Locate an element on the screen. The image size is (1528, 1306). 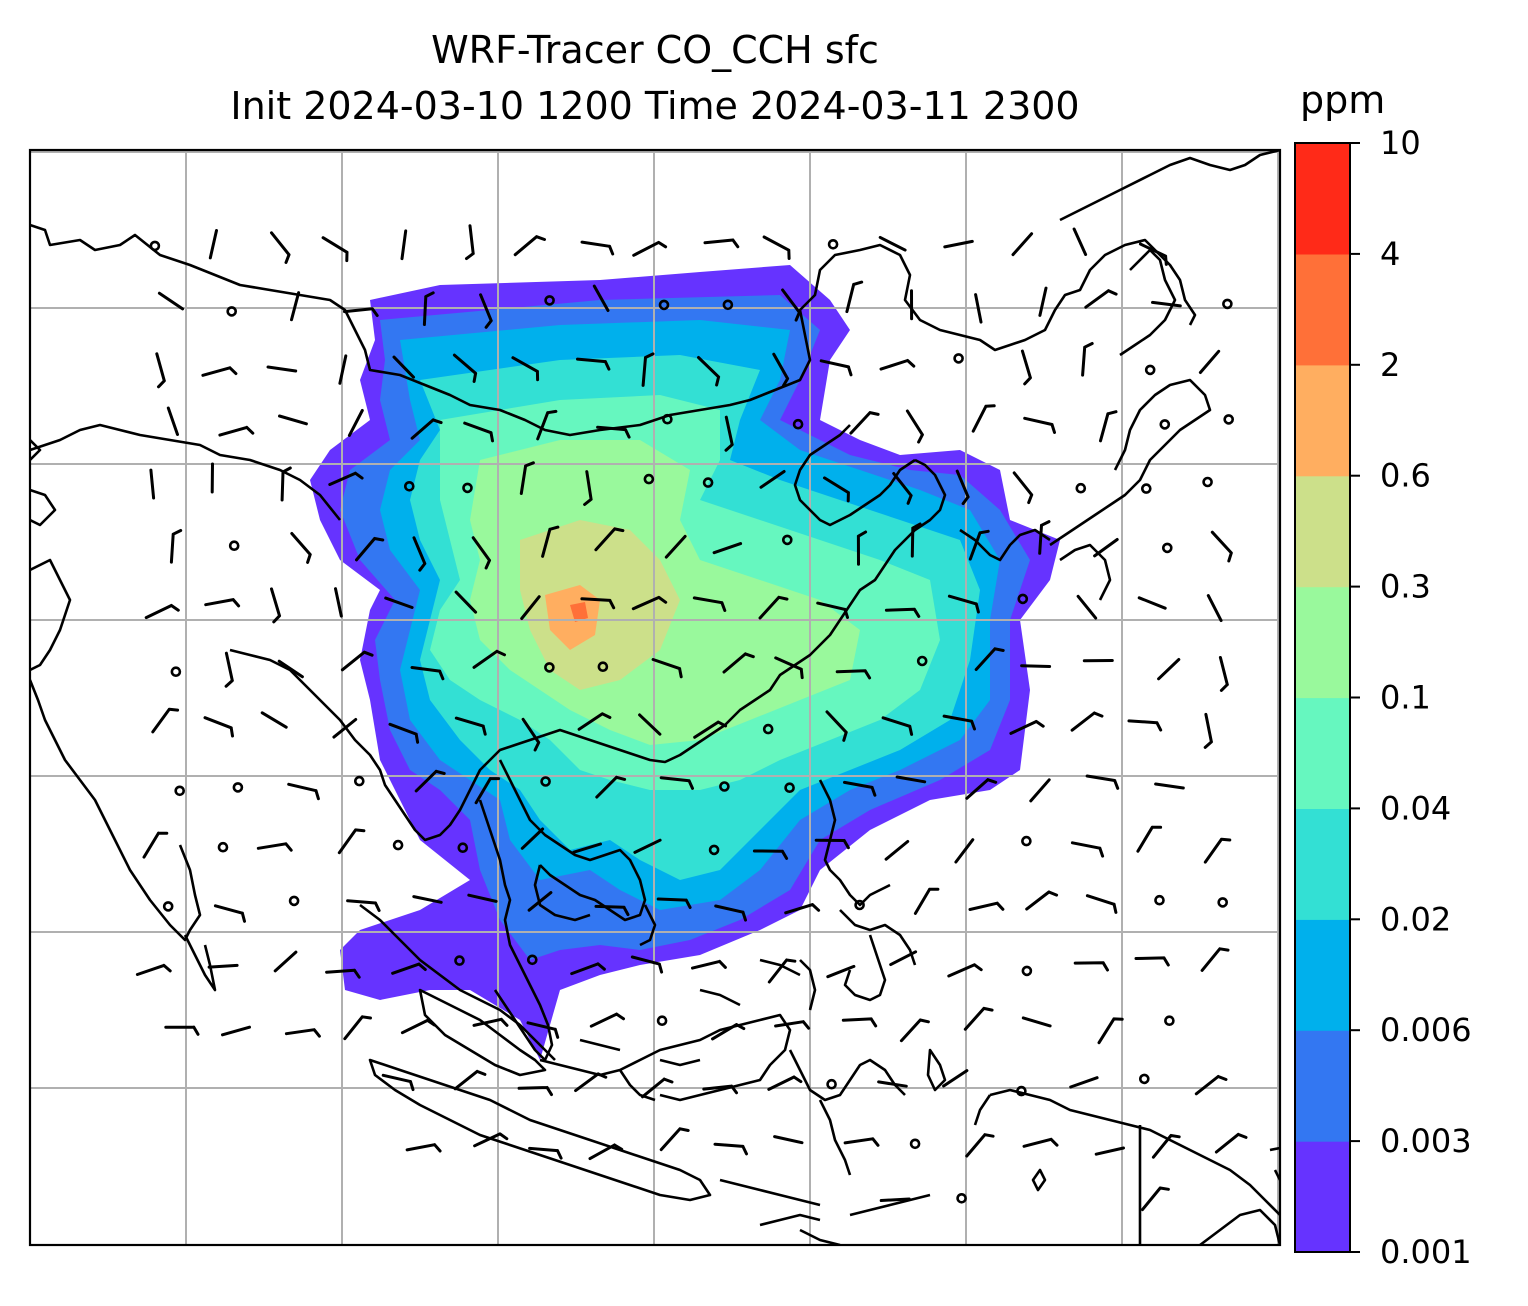
plume-level-0.3 is located at coordinates (600, 605).